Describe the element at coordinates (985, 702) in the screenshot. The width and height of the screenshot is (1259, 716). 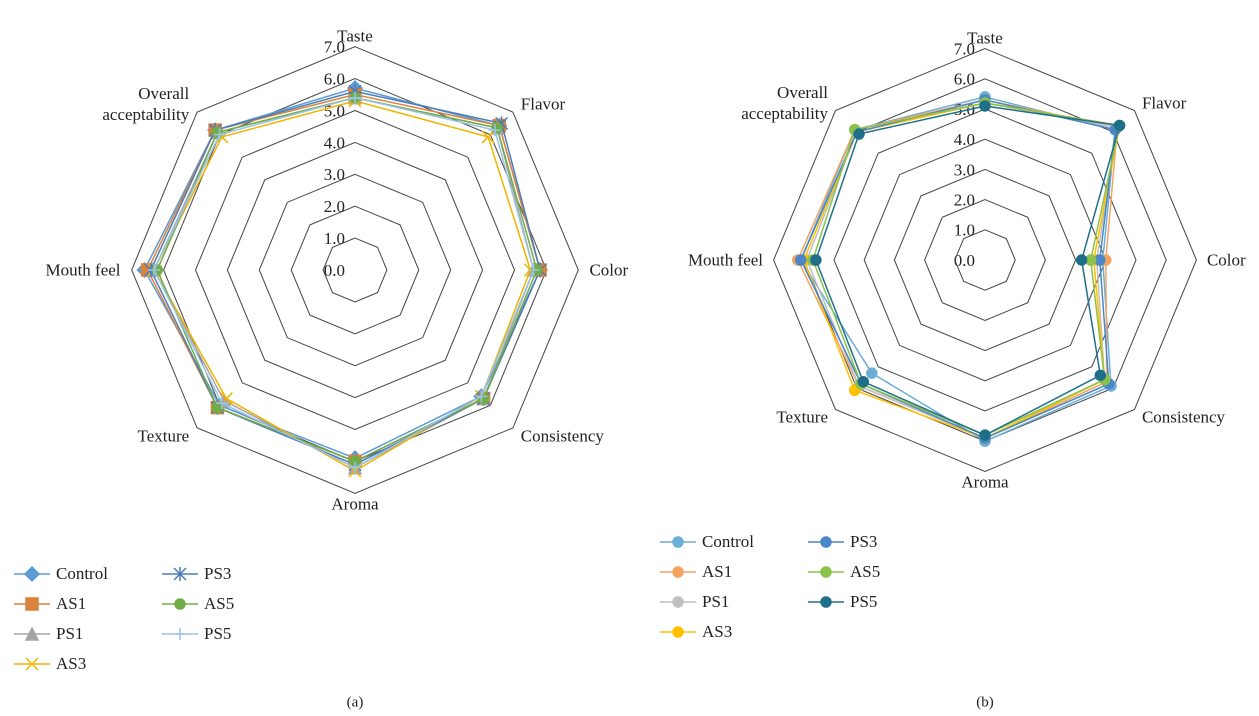
I see `caption: (b)` at that location.